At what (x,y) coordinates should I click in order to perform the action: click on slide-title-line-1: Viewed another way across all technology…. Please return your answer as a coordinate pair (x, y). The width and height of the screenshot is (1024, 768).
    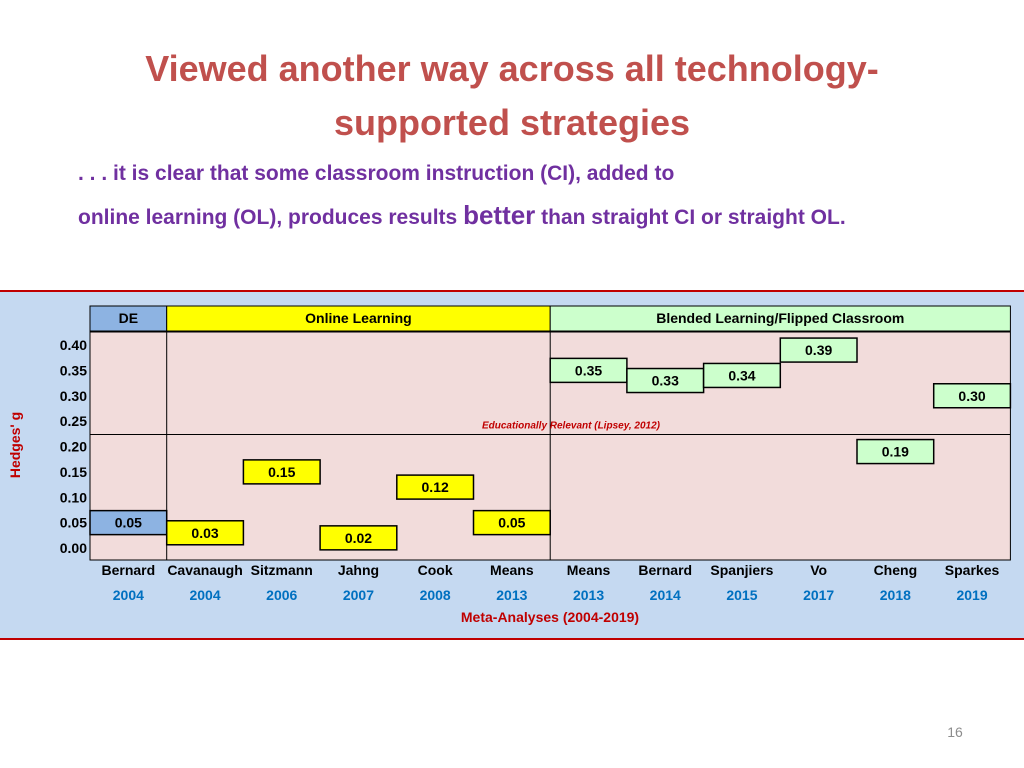
    Looking at the image, I should click on (512, 68).